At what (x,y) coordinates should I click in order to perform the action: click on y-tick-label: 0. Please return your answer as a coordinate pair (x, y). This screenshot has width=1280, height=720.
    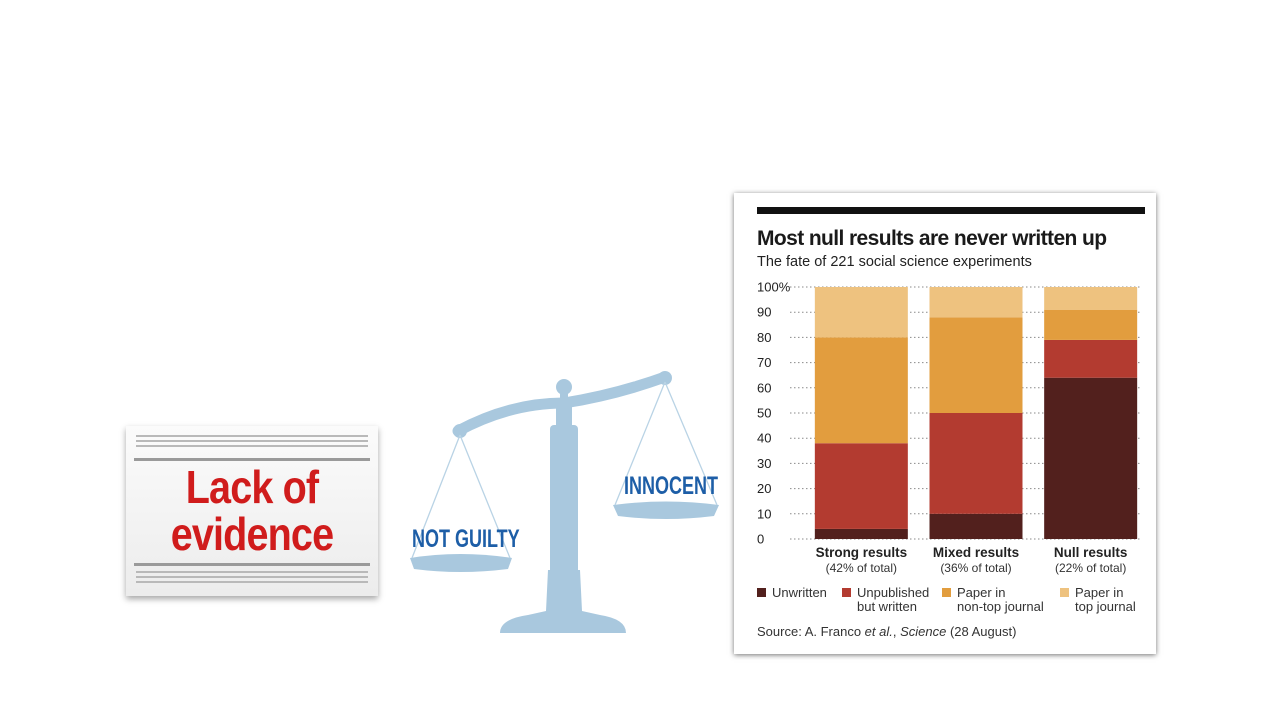
    Looking at the image, I should click on (760, 539).